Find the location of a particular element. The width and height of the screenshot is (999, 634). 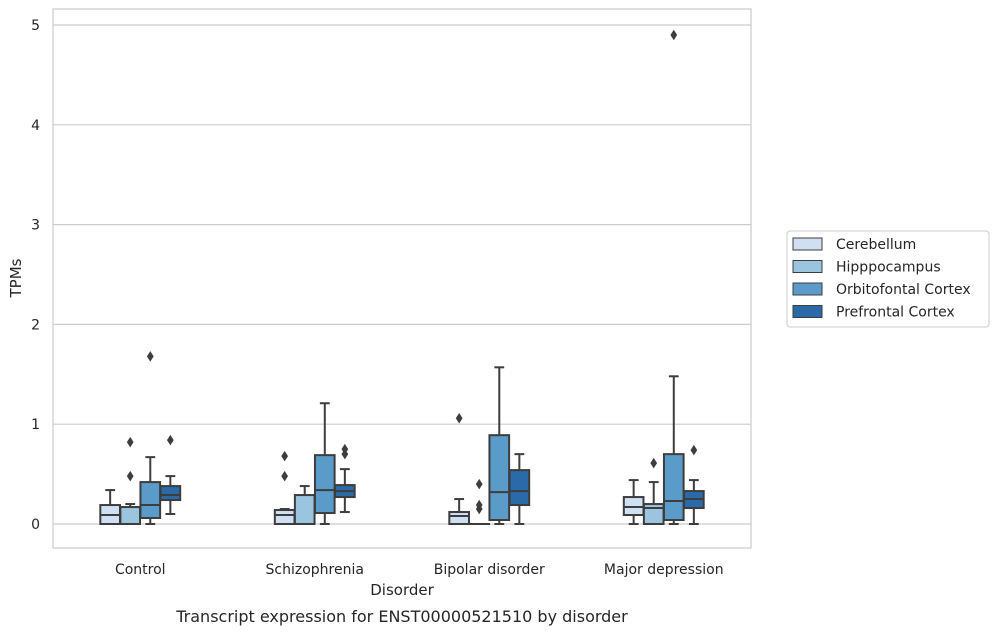

y-tick-label: 5 is located at coordinates (35, 26).